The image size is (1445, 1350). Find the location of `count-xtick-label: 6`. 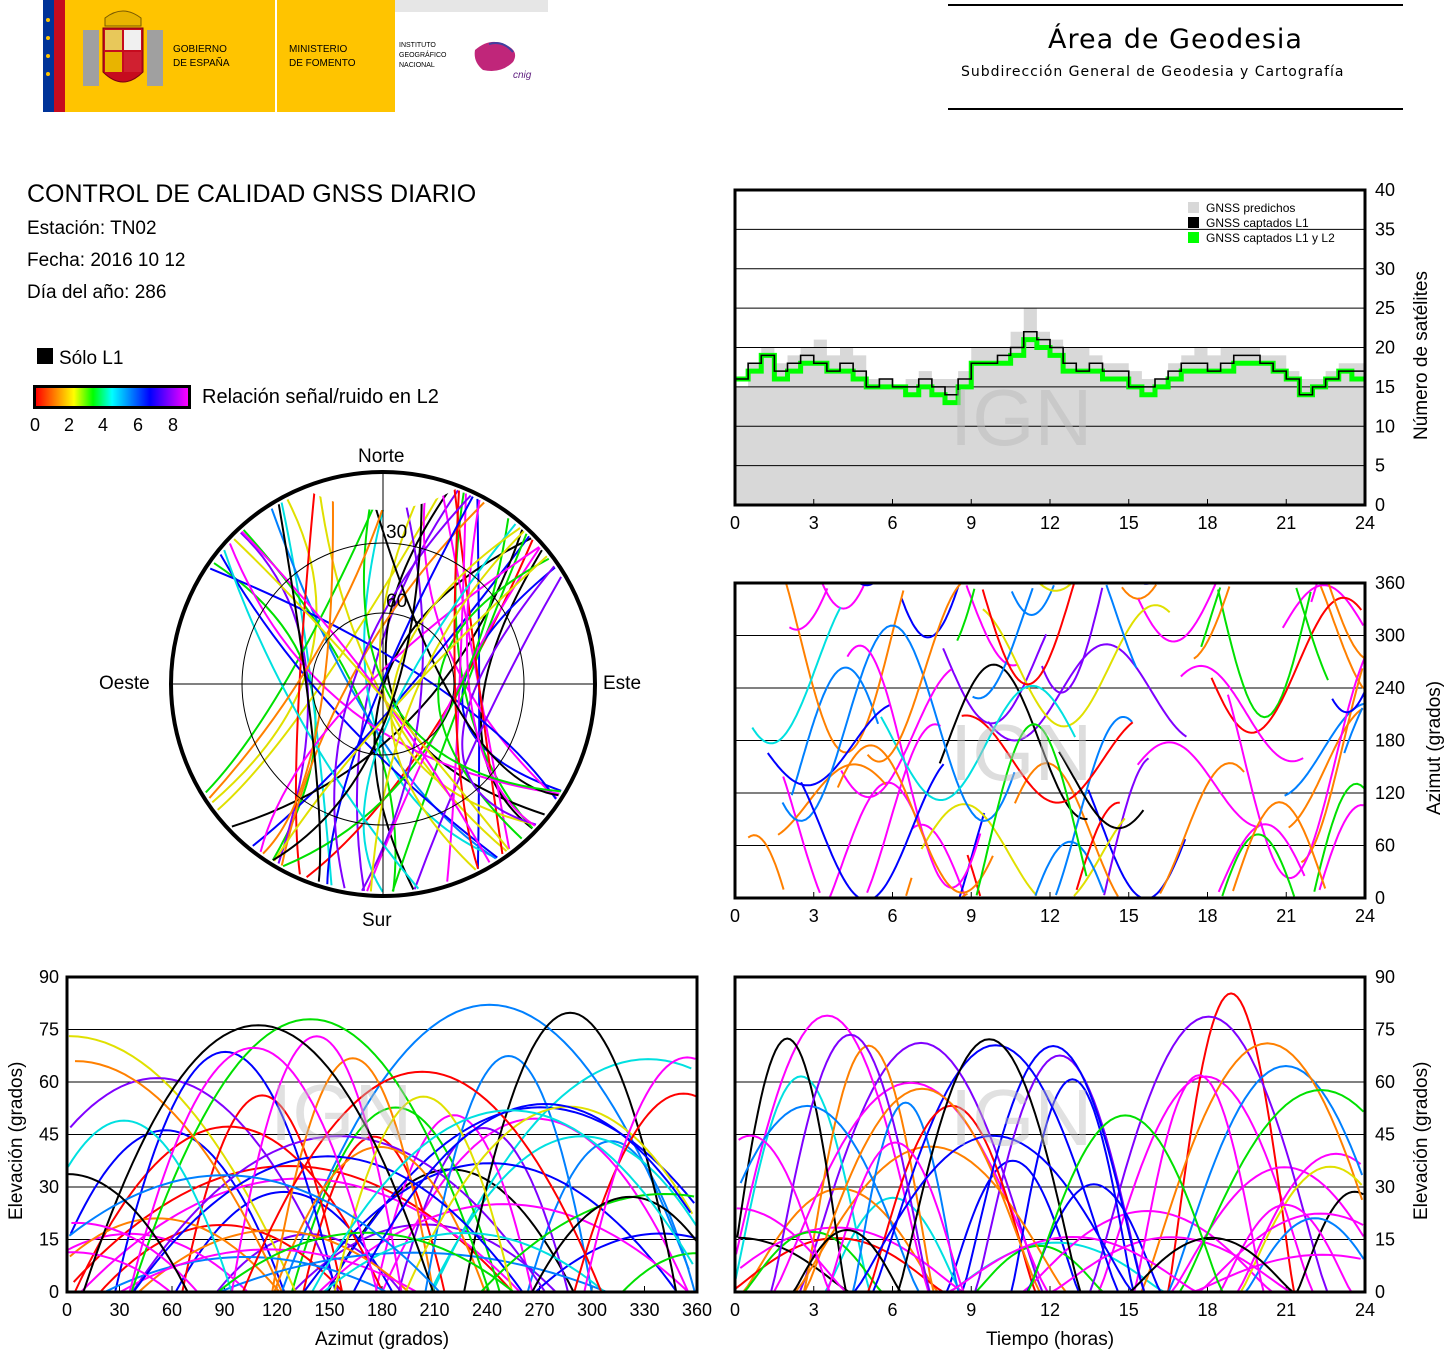

count-xtick-label: 6 is located at coordinates (892, 523).